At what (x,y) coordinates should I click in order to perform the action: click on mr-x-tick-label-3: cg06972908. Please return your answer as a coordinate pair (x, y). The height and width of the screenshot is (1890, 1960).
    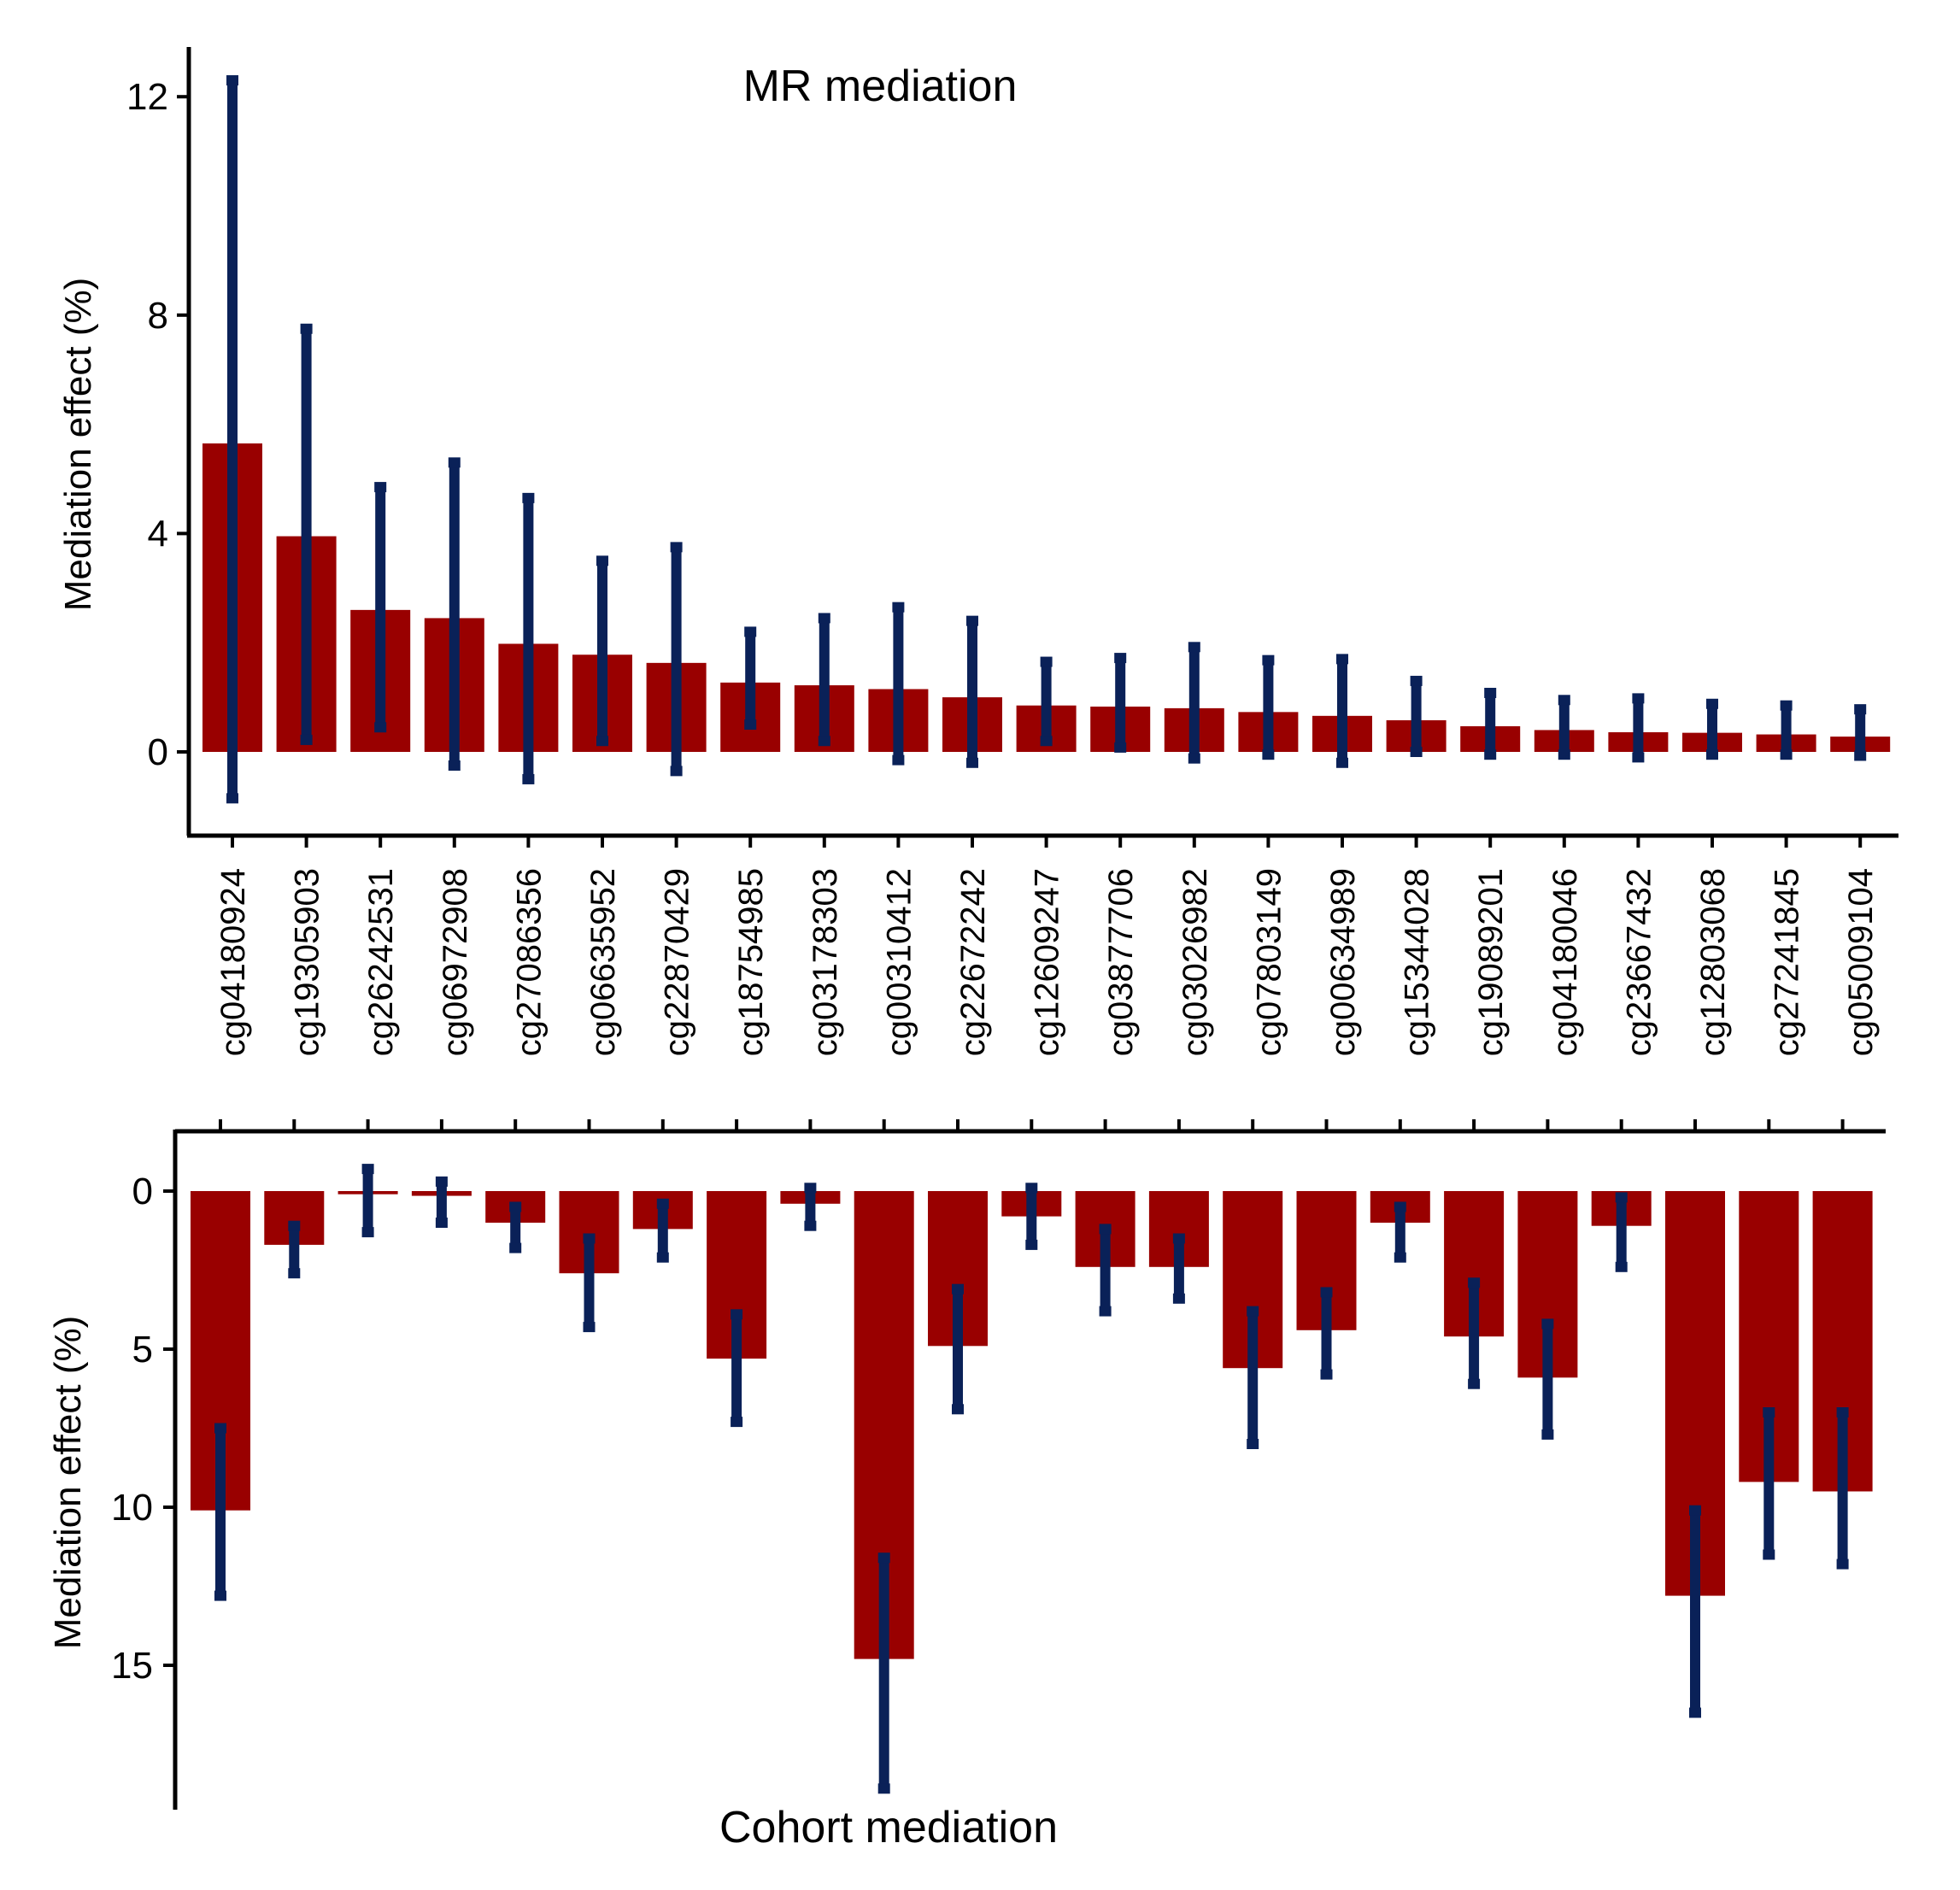
    Looking at the image, I should click on (455, 962).